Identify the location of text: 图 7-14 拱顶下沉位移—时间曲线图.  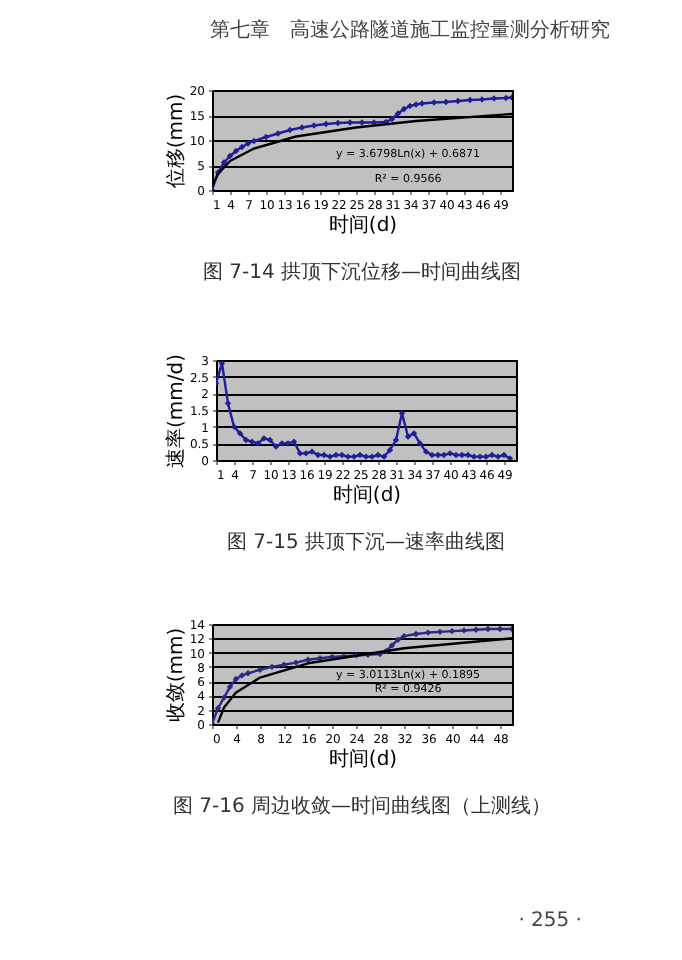
(362, 272).